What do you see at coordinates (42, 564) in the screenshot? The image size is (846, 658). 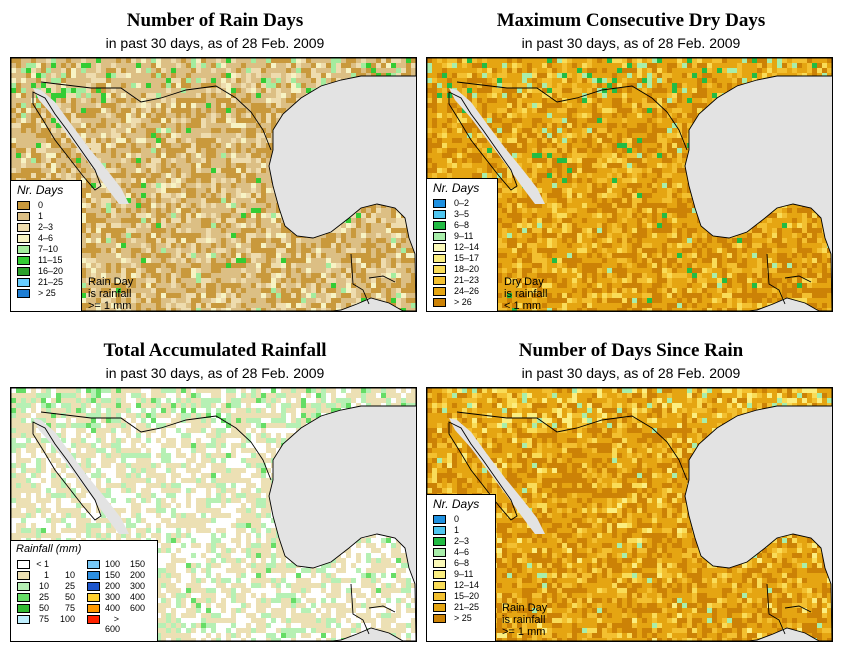 I see `legend-range-from: < 1` at bounding box center [42, 564].